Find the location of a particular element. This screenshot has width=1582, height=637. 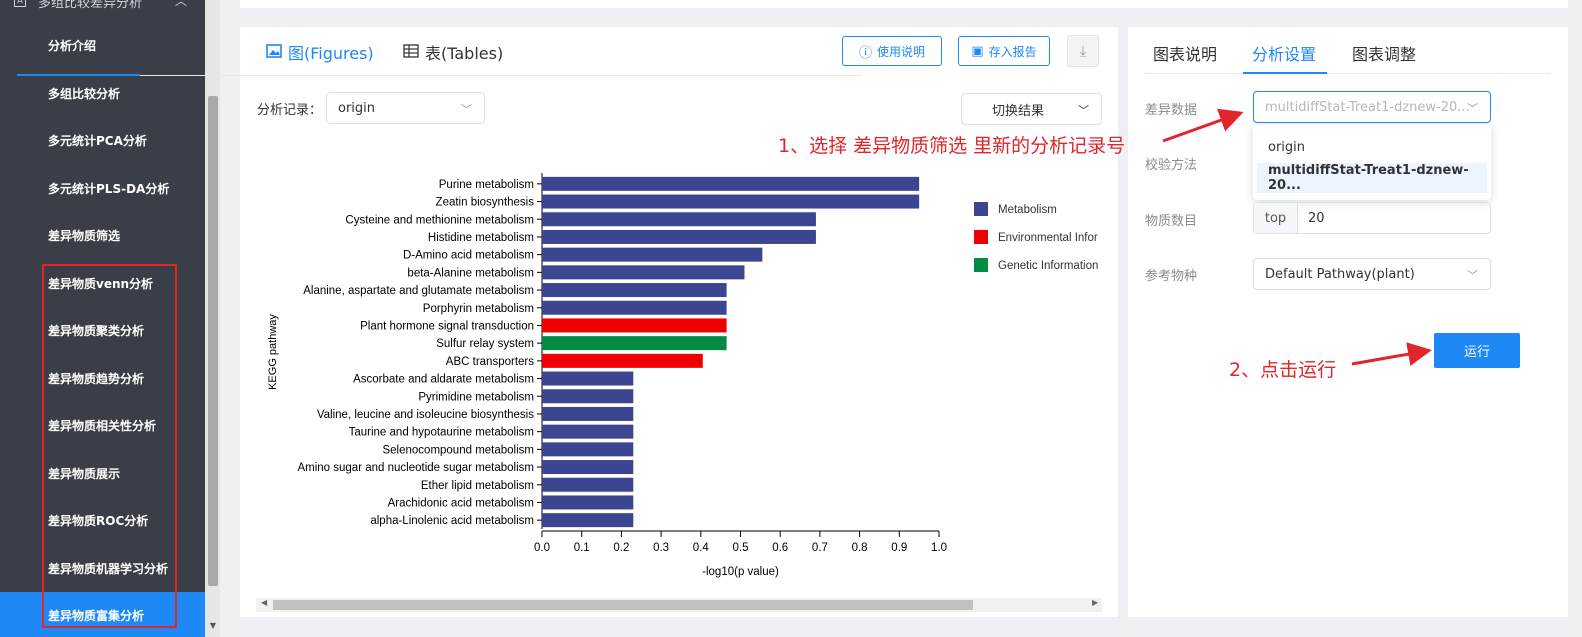

save-report-button: ▣ 存入报告 is located at coordinates (1004, 51).